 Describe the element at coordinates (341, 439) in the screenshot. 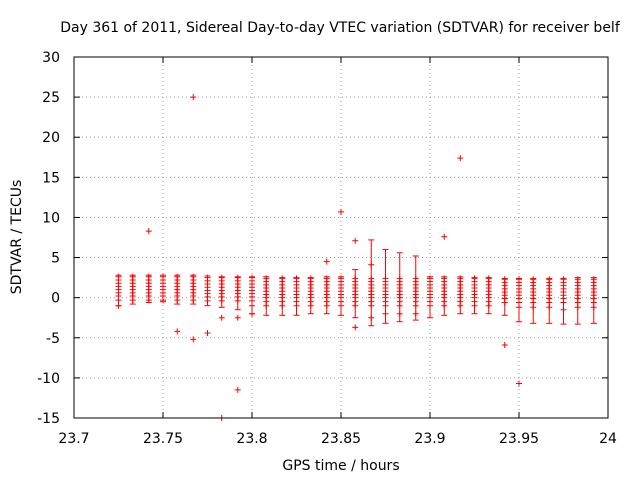

I see `x-tick-label: 23.85` at that location.